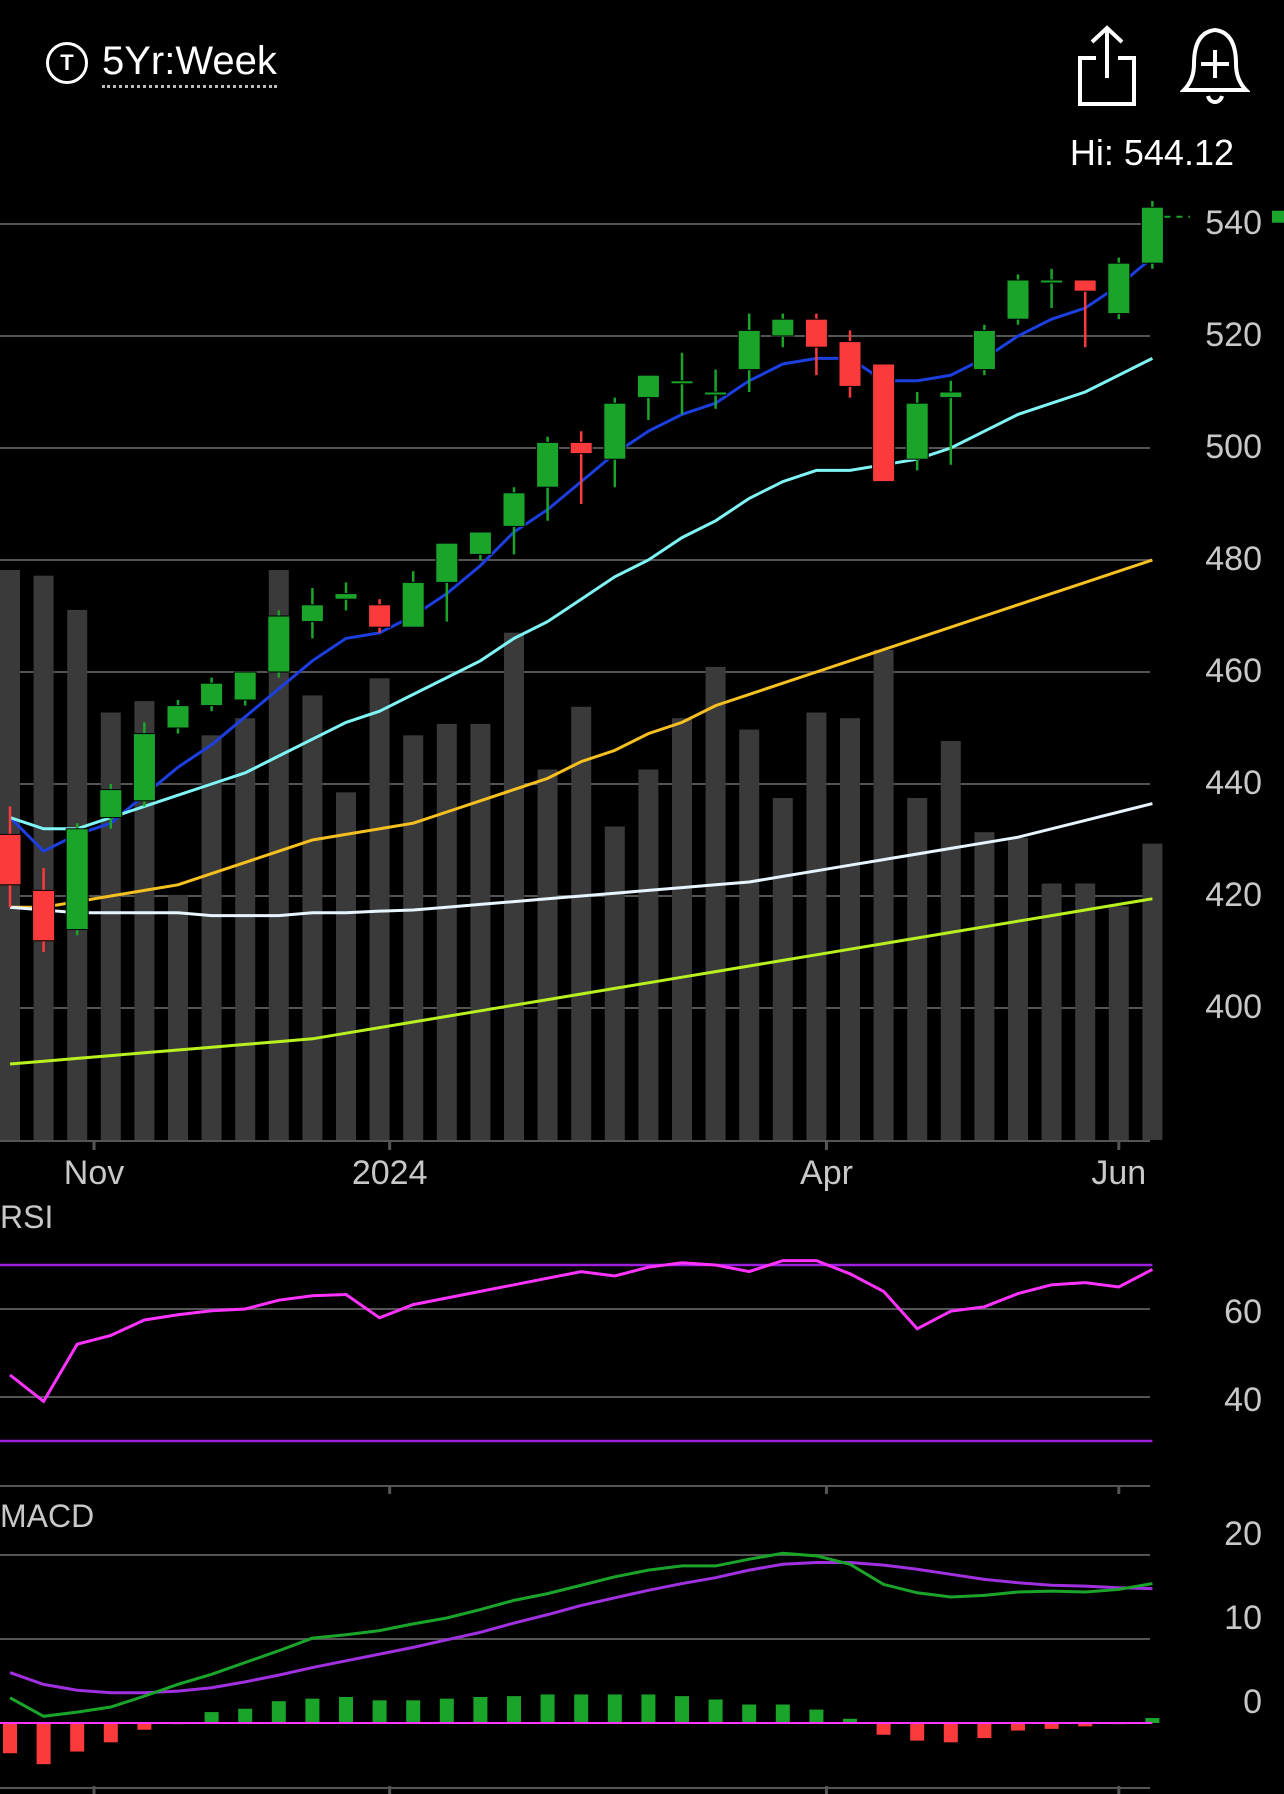 The width and height of the screenshot is (1284, 1794). I want to click on bell-plus-icon, so click(1215, 65).